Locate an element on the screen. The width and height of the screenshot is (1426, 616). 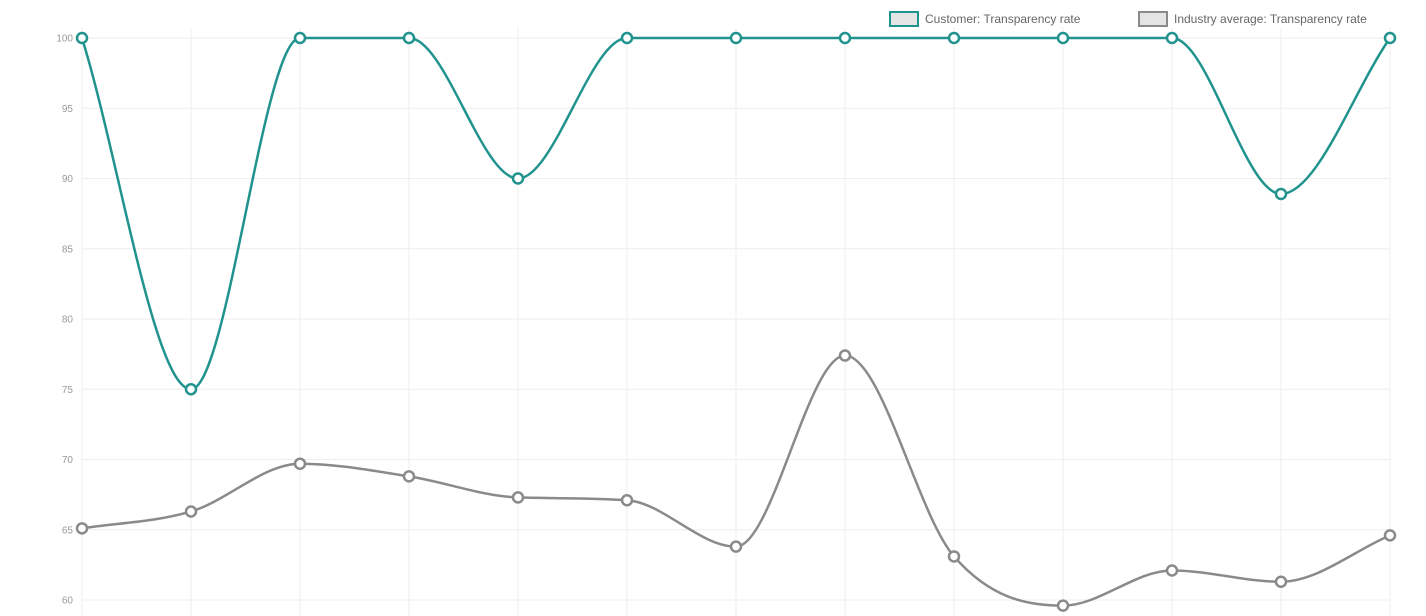
legend-label: Industry average: Transparency rate is located at coordinates (1270, 19).